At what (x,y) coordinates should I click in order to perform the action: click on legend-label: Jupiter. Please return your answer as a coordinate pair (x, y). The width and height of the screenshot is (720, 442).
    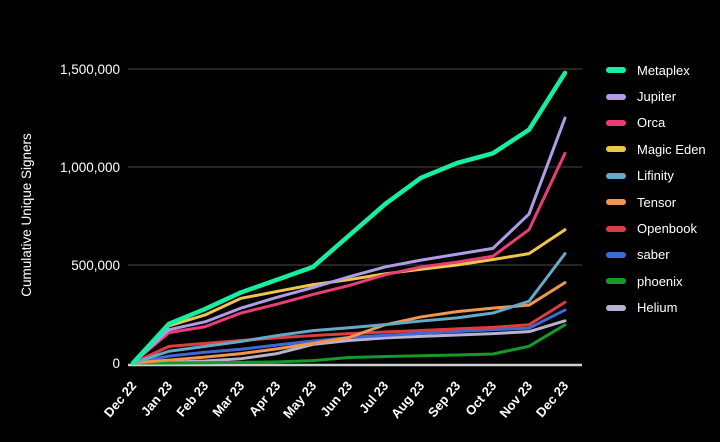
    Looking at the image, I should click on (657, 97).